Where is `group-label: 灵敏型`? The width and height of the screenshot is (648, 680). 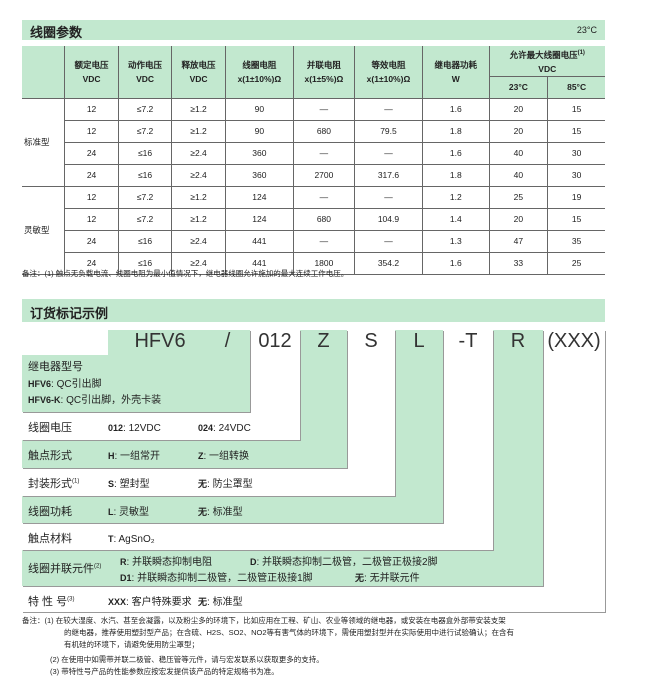
group-label: 灵敏型 is located at coordinates (43, 230).